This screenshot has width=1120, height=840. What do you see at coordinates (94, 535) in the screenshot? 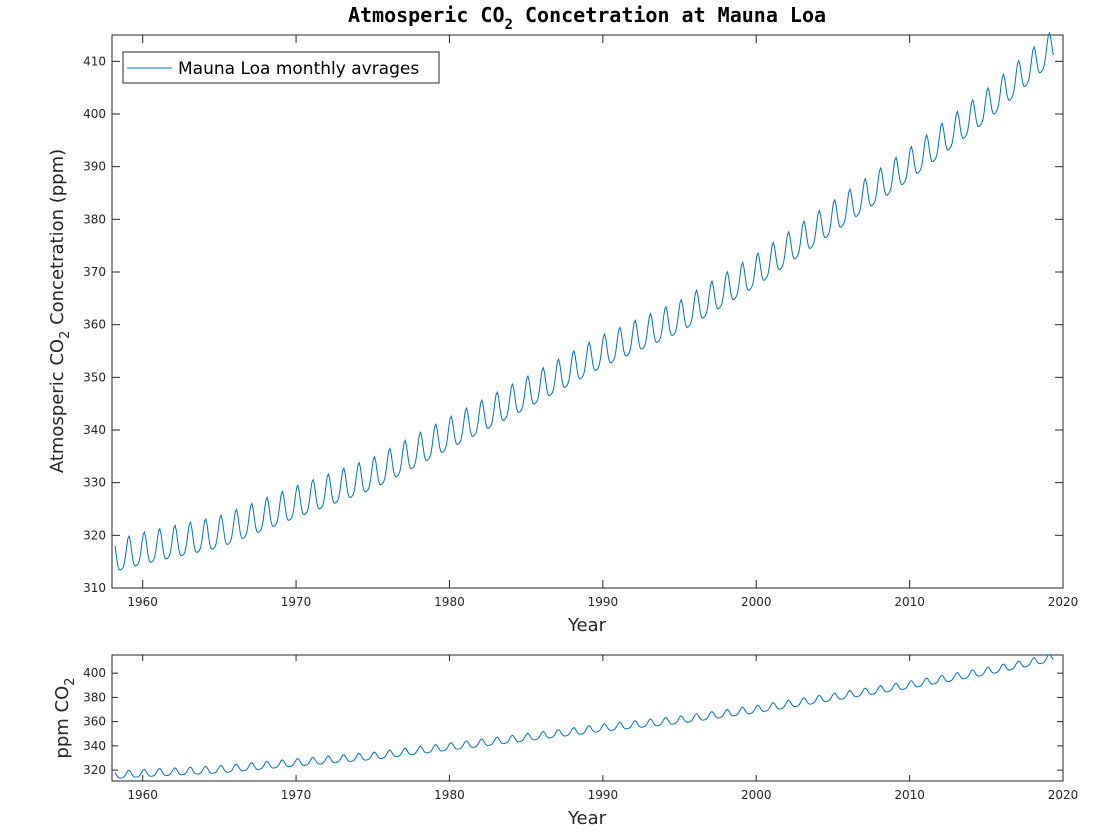
I see `top-y-tick-label: 320` at bounding box center [94, 535].